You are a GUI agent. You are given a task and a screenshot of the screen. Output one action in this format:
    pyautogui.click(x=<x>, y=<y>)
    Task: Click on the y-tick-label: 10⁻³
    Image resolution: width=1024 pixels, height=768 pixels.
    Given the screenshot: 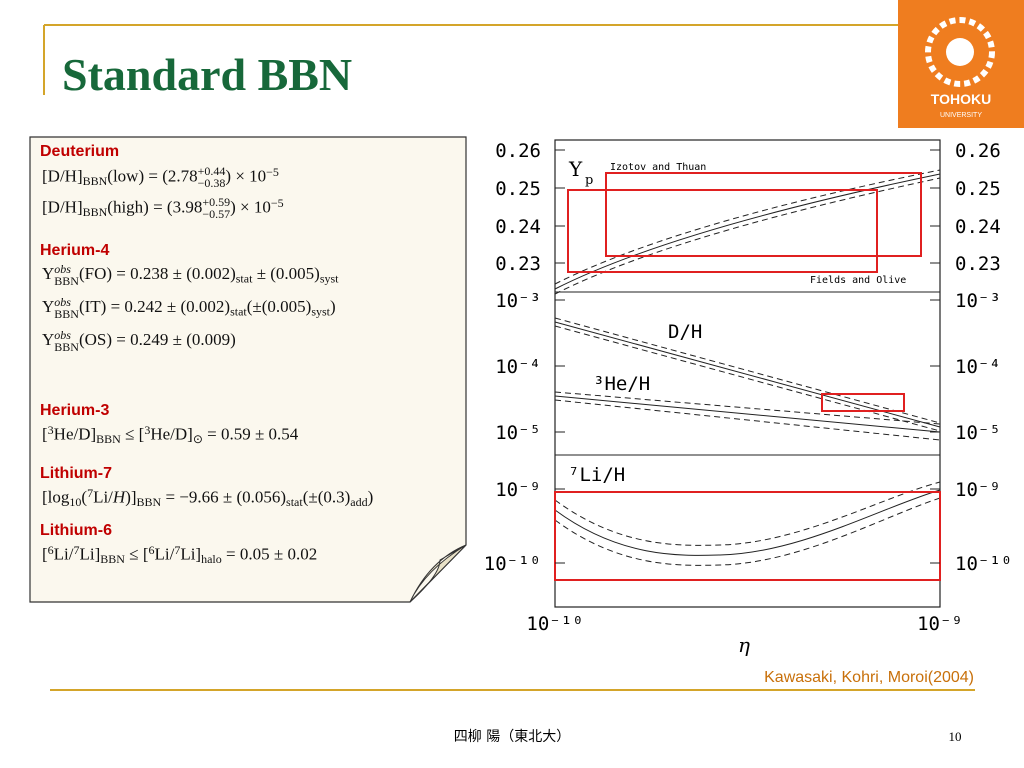 What is the action you would take?
    pyautogui.click(x=518, y=301)
    